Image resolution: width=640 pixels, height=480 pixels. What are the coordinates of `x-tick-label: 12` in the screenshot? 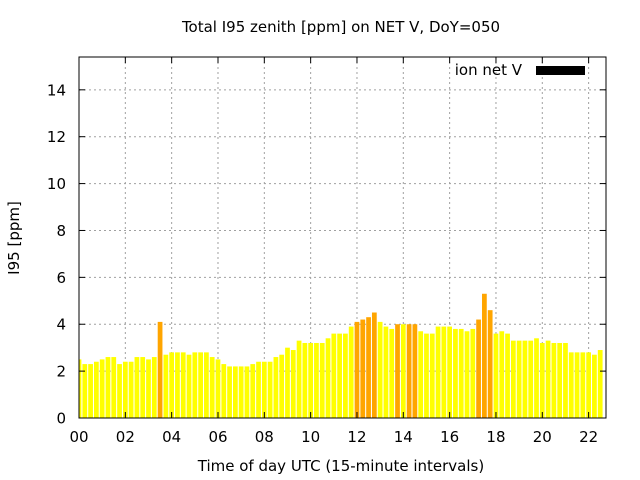 It's located at (356, 437).